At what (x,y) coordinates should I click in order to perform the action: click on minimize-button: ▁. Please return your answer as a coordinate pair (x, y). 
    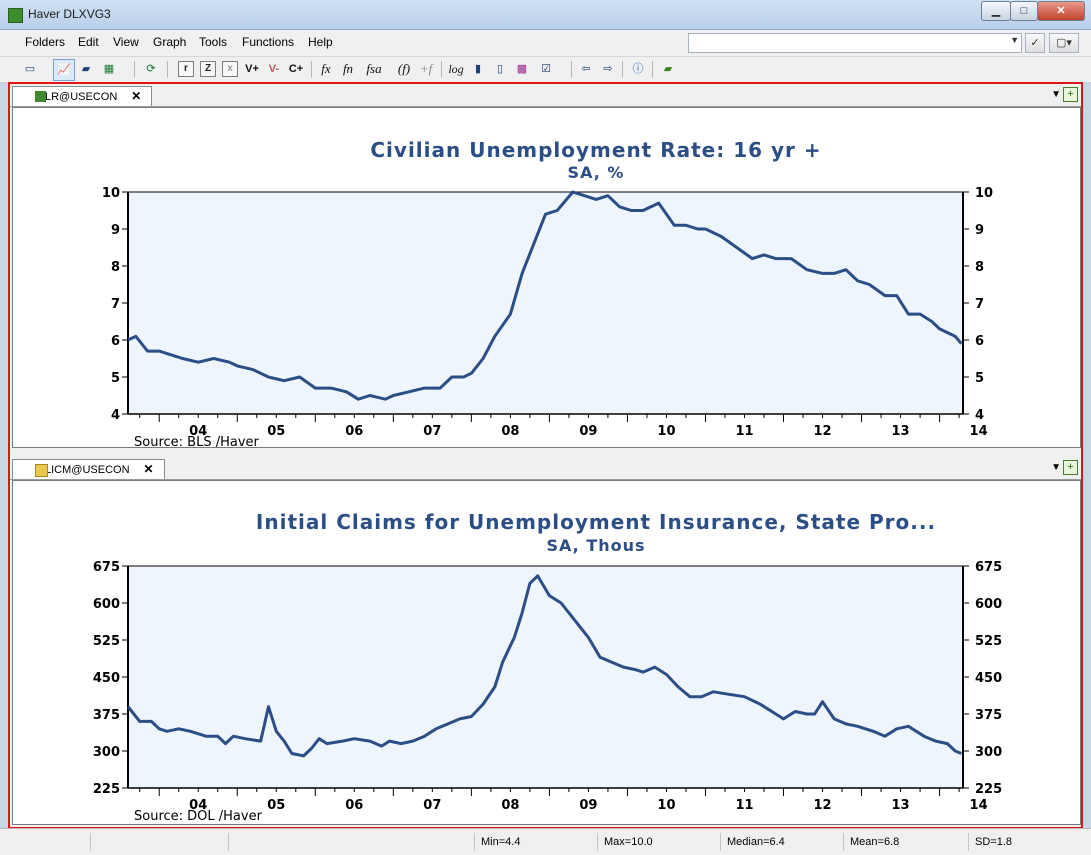
    Looking at the image, I should click on (996, 11).